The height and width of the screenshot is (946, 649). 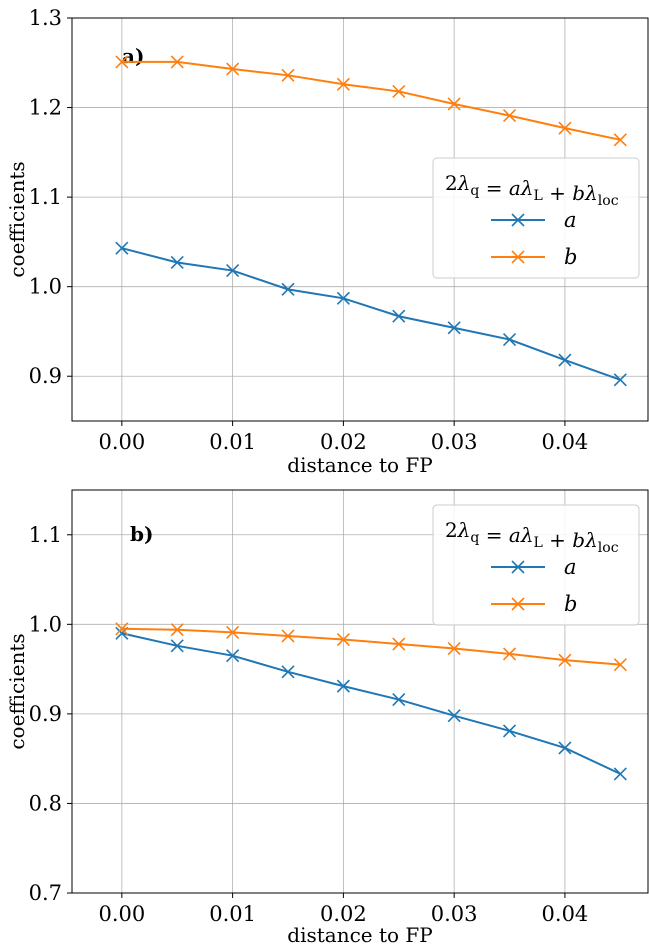 I want to click on series-b, so click(x=371, y=647).